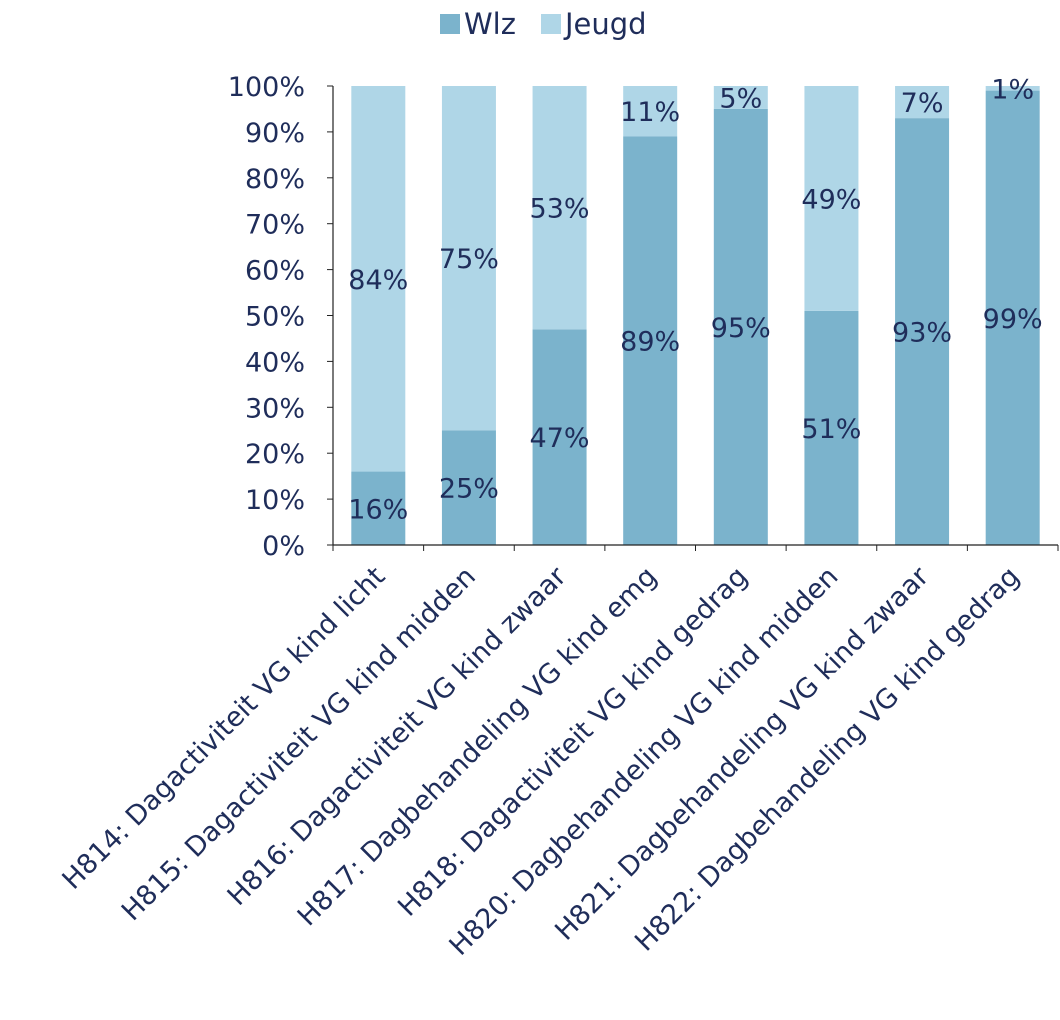 This screenshot has width=1060, height=1020. Describe the element at coordinates (275, 500) in the screenshot. I see `y-tick-label: 10%` at that location.